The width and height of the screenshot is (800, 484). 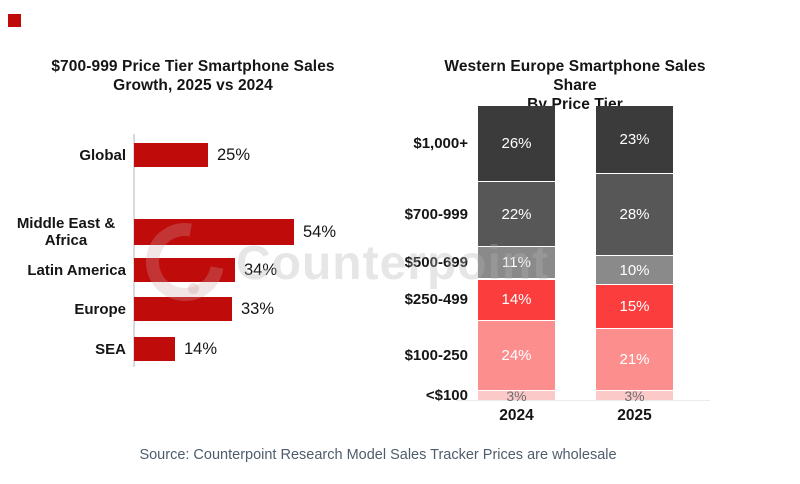 I want to click on left-chart-axis-line, so click(x=134, y=250).